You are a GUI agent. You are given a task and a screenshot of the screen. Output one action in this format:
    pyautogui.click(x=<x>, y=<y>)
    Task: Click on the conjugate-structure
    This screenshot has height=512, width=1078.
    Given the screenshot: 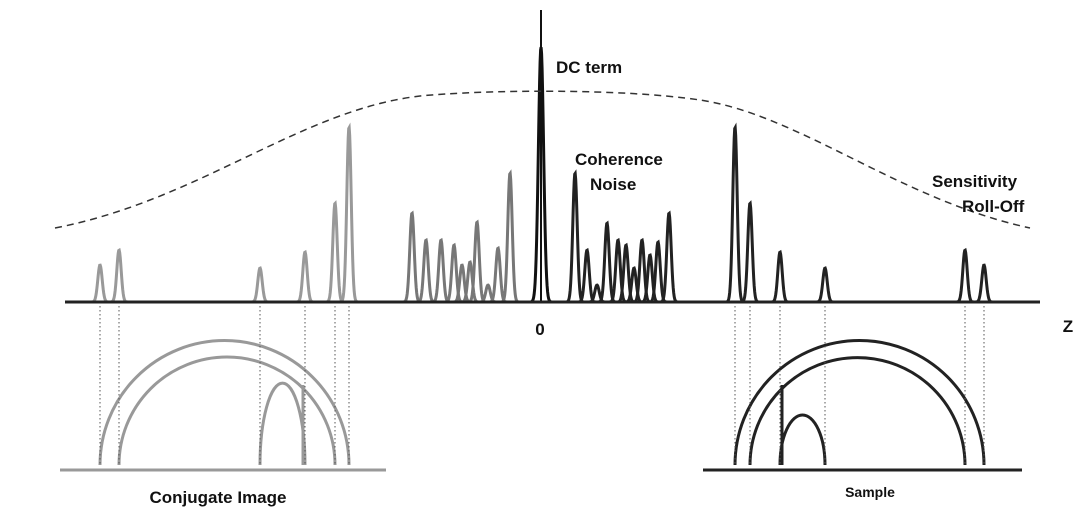 What is the action you would take?
    pyautogui.click(x=223, y=405)
    